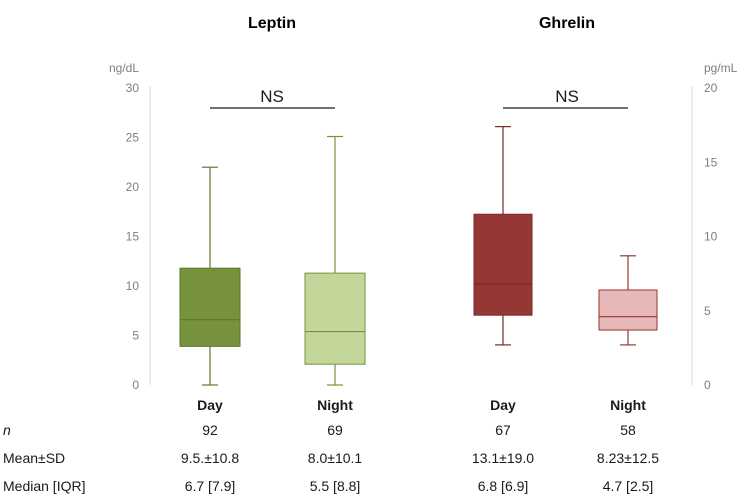 The width and height of the screenshot is (746, 497). Describe the element at coordinates (503, 458) in the screenshot. I see `stat-value: 13.1±19.0` at that location.